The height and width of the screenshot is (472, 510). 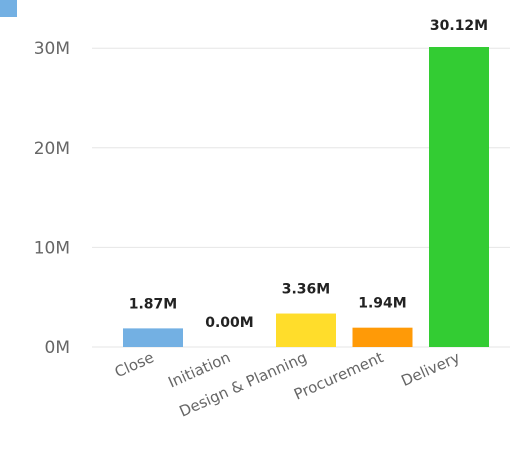 I want to click on y-tick-label: 20M, so click(x=52, y=149).